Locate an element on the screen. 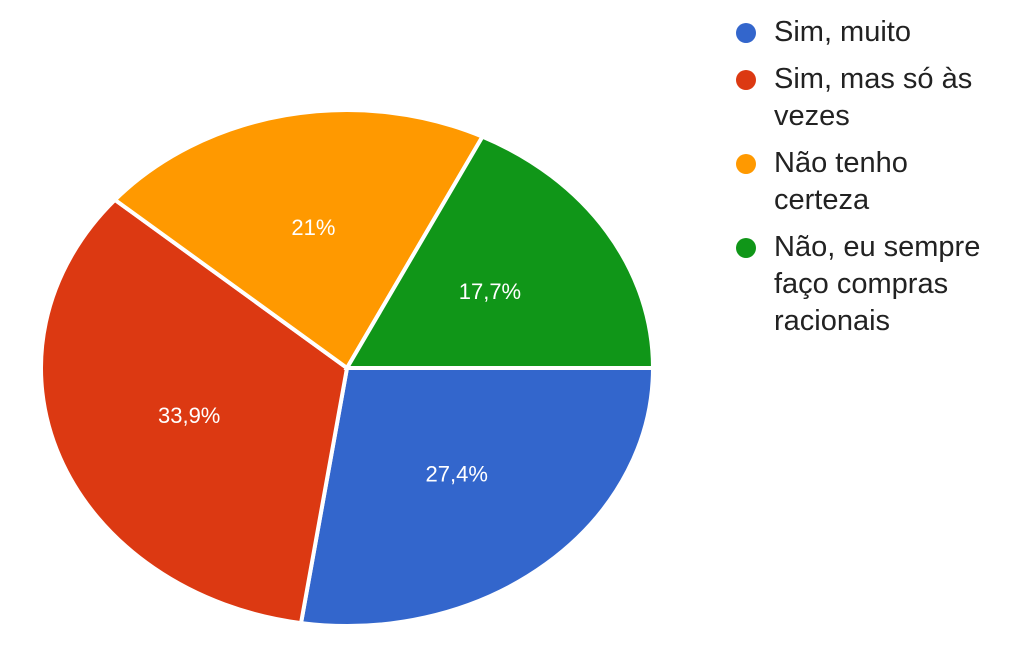 Image resolution: width=1024 pixels, height=671 pixels. legend-label: Sim, mas só às vezes is located at coordinates (873, 97).